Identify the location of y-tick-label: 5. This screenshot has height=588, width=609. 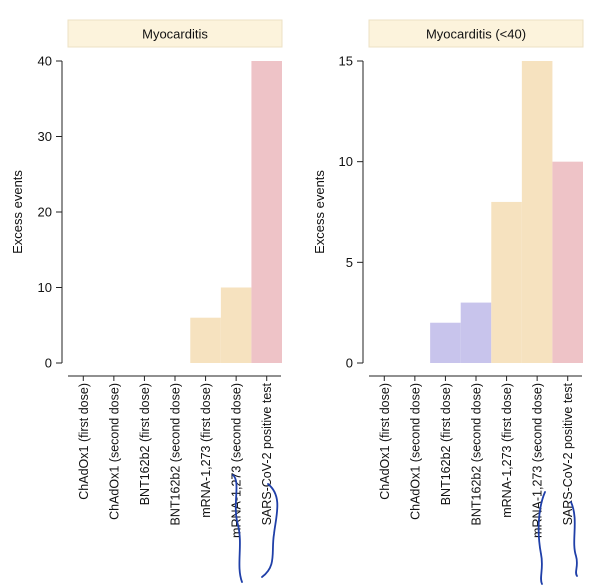
(349, 262).